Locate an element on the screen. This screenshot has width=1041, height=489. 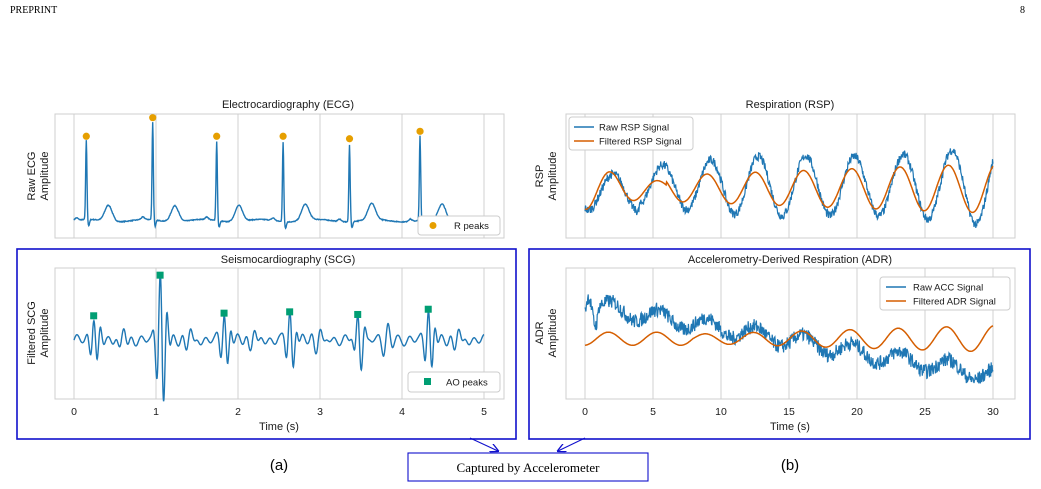
caption-text: Captured by Accelerometer is located at coordinates (529, 467).